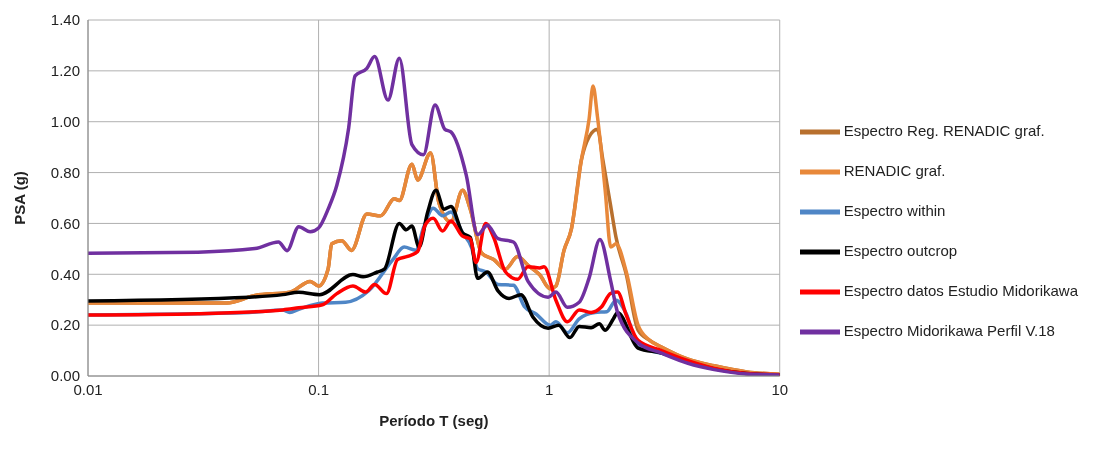 This screenshot has width=1112, height=464. What do you see at coordinates (780, 389) in the screenshot?
I see `x-tick-label: 10` at bounding box center [780, 389].